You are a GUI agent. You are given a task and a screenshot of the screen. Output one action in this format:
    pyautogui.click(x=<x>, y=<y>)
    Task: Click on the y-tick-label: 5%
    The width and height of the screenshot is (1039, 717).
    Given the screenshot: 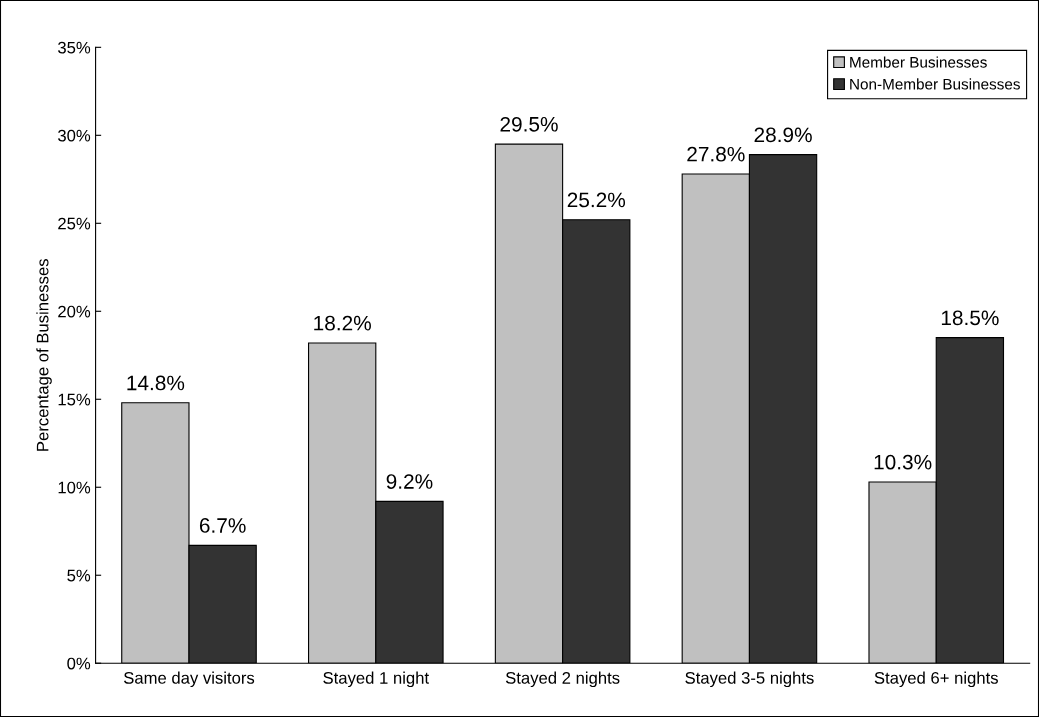 What is the action you would take?
    pyautogui.click(x=79, y=575)
    